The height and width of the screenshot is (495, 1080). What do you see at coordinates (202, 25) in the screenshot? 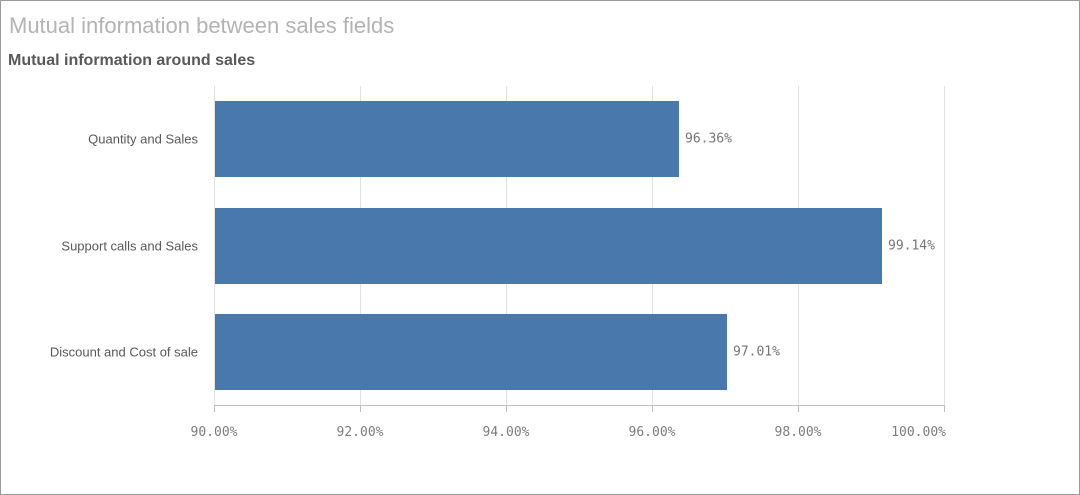
I see `chart-title: Mutual information between sales fields` at bounding box center [202, 25].